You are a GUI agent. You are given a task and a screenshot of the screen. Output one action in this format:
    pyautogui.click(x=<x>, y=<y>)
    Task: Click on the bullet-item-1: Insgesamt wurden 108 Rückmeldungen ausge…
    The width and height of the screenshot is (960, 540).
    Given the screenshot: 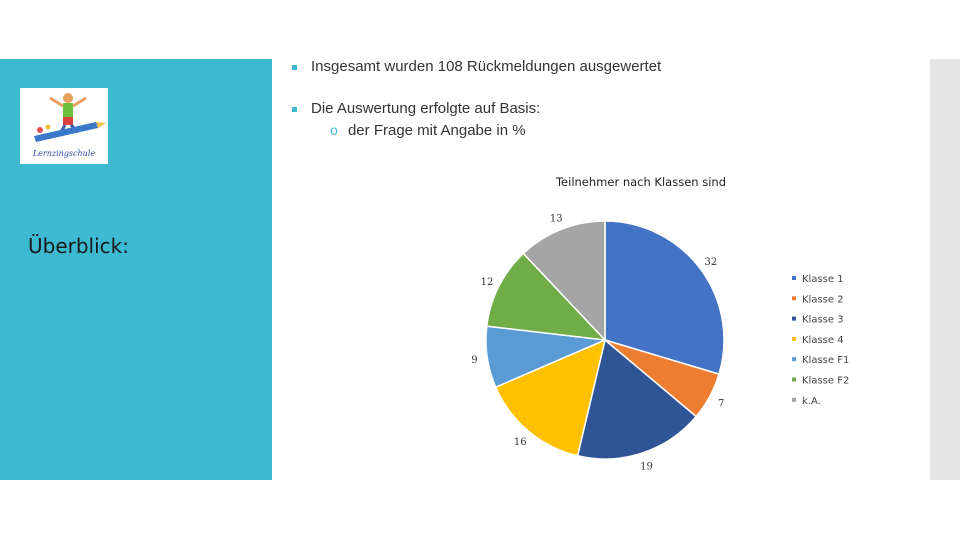 What is the action you would take?
    pyautogui.click(x=476, y=66)
    